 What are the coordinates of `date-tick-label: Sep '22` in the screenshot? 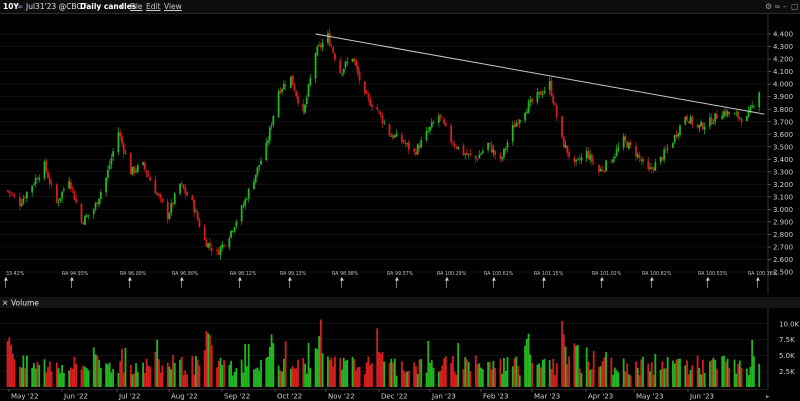 It's located at (237, 397).